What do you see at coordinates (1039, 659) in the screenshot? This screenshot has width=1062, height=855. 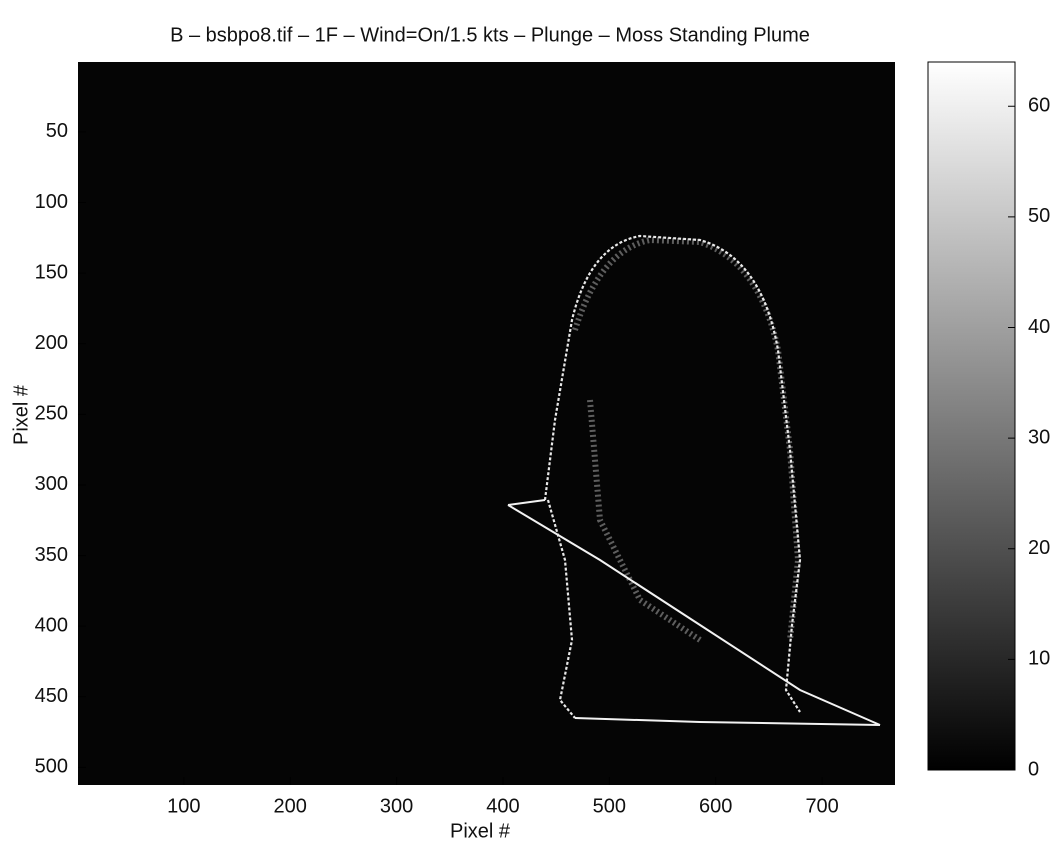 I see `colorbar-tick-label: 10` at bounding box center [1039, 659].